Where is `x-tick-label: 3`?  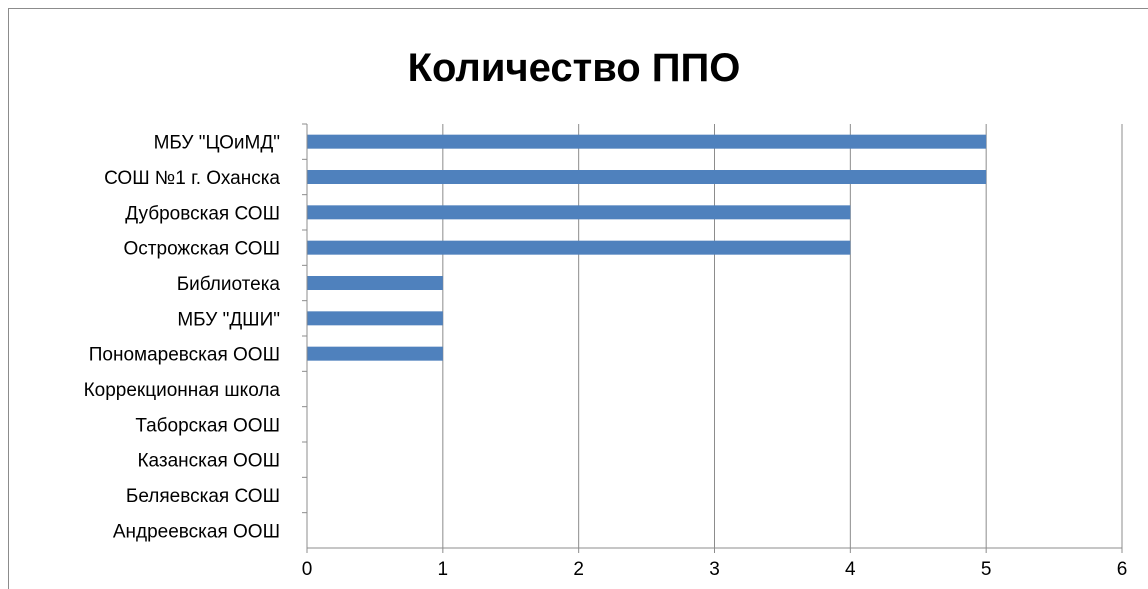
x-tick-label: 3 is located at coordinates (714, 569).